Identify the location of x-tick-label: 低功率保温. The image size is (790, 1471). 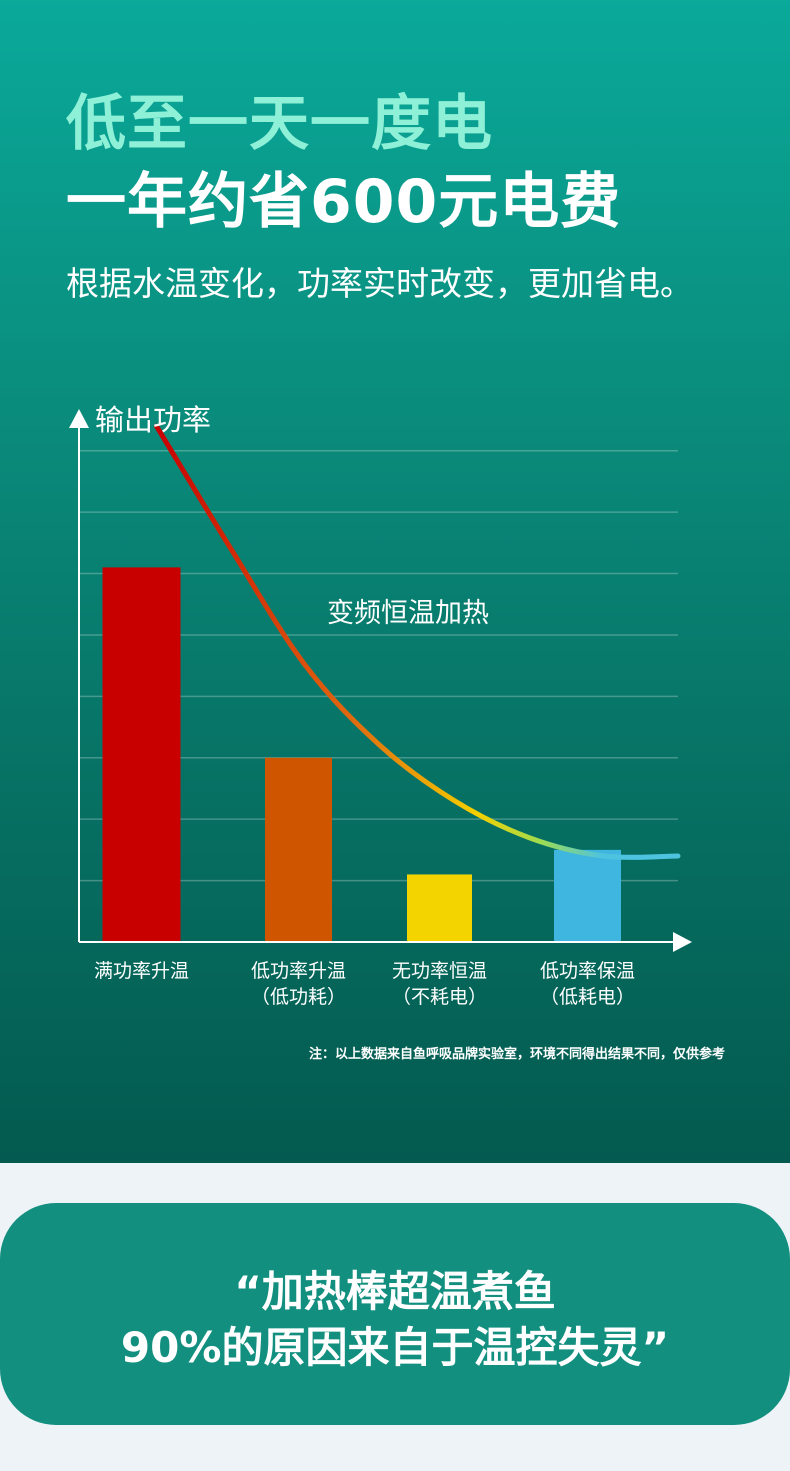
(587, 971).